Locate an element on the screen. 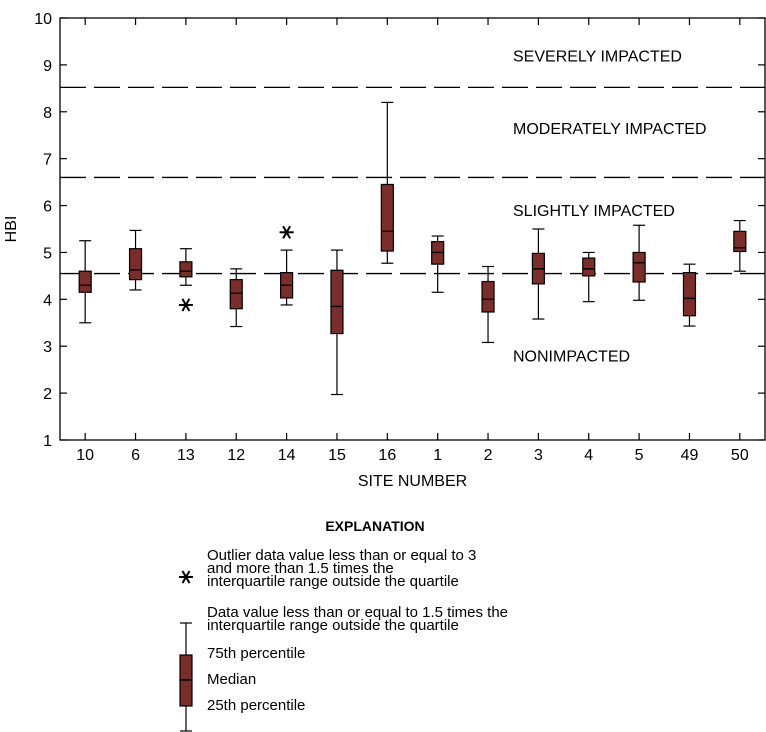 The image size is (766, 732). x-tick-label: 50 is located at coordinates (740, 455).